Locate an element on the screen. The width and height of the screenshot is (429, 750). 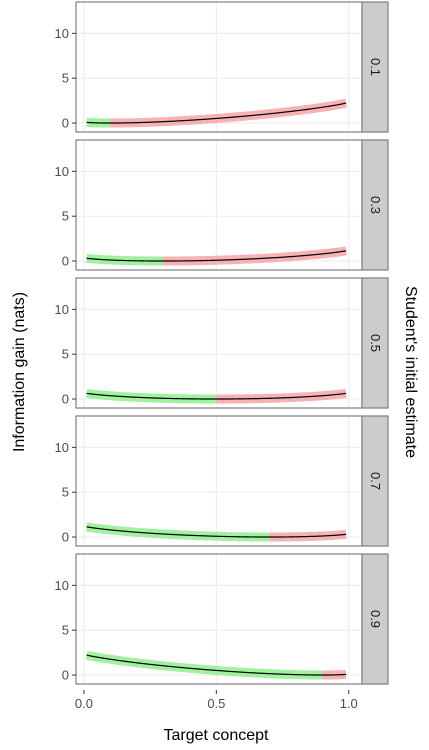
panel-4: 0.9 0 5 10 is located at coordinates (222, 619).